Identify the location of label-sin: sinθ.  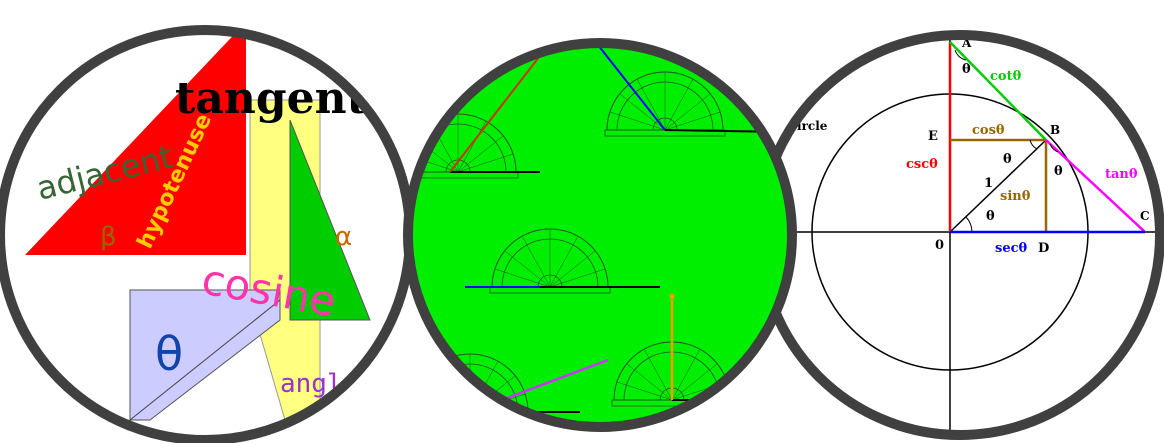
(1015, 196).